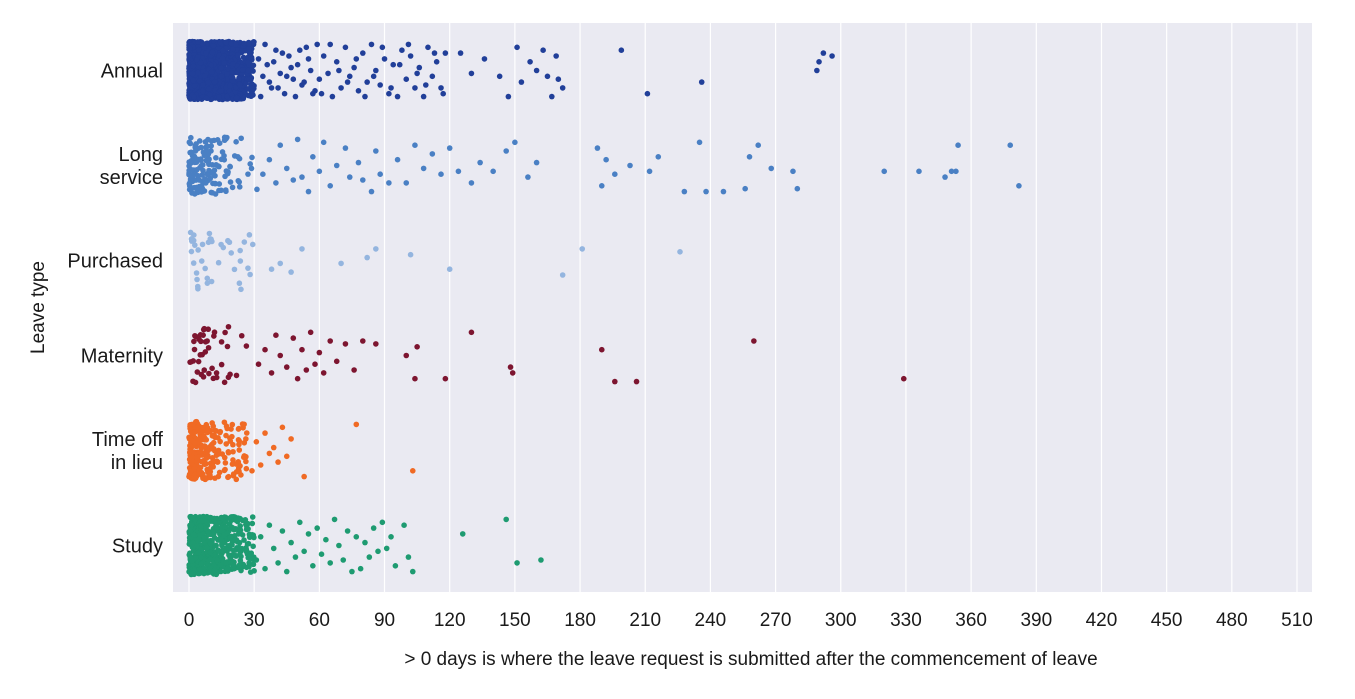 This screenshot has height=699, width=1355. Describe the element at coordinates (38, 307) in the screenshot. I see `y-axis-label: Leave type` at that location.